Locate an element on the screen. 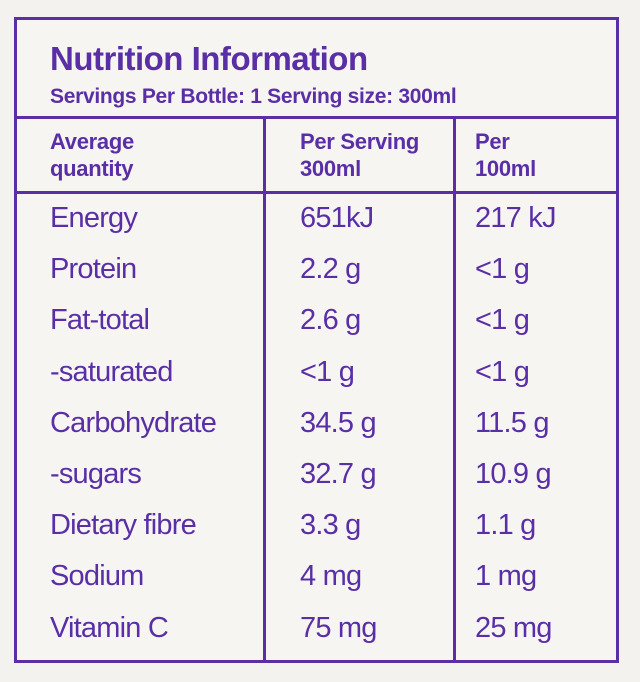 Image resolution: width=640 pixels, height=682 pixels. column-header-line: quantity is located at coordinates (92, 168).